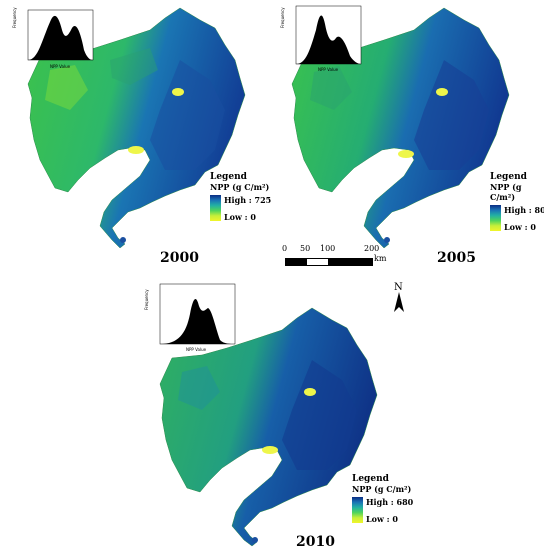  I want to click on legend-2005: Legend NPP (g C/m²) High : 805 Low : 0, so click(517, 202).